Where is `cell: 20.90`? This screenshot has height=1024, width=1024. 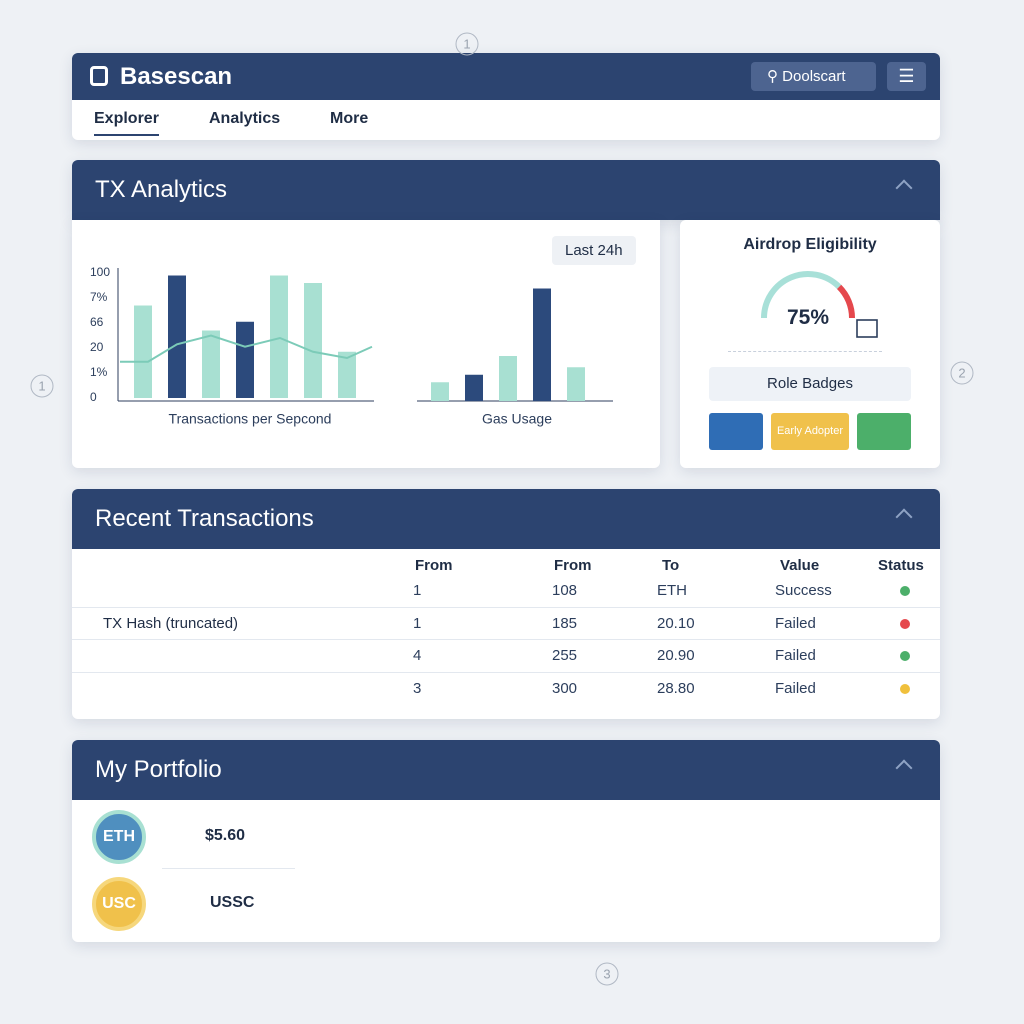
cell: 20.90 is located at coordinates (676, 655).